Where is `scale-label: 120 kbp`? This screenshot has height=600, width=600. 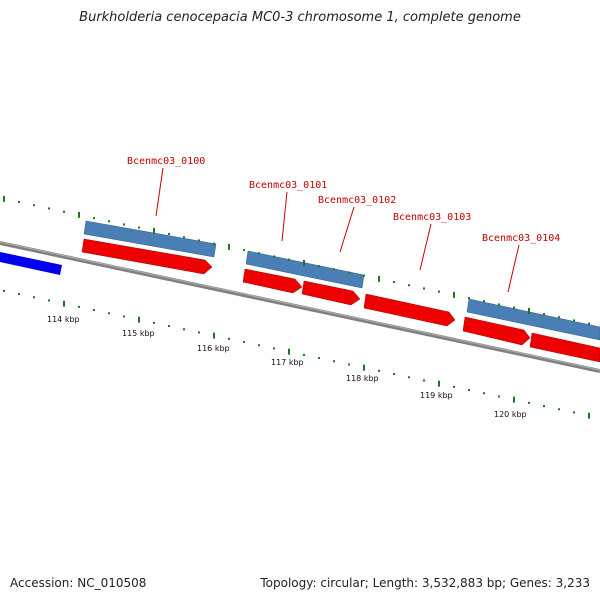 scale-label: 120 kbp is located at coordinates (510, 414).